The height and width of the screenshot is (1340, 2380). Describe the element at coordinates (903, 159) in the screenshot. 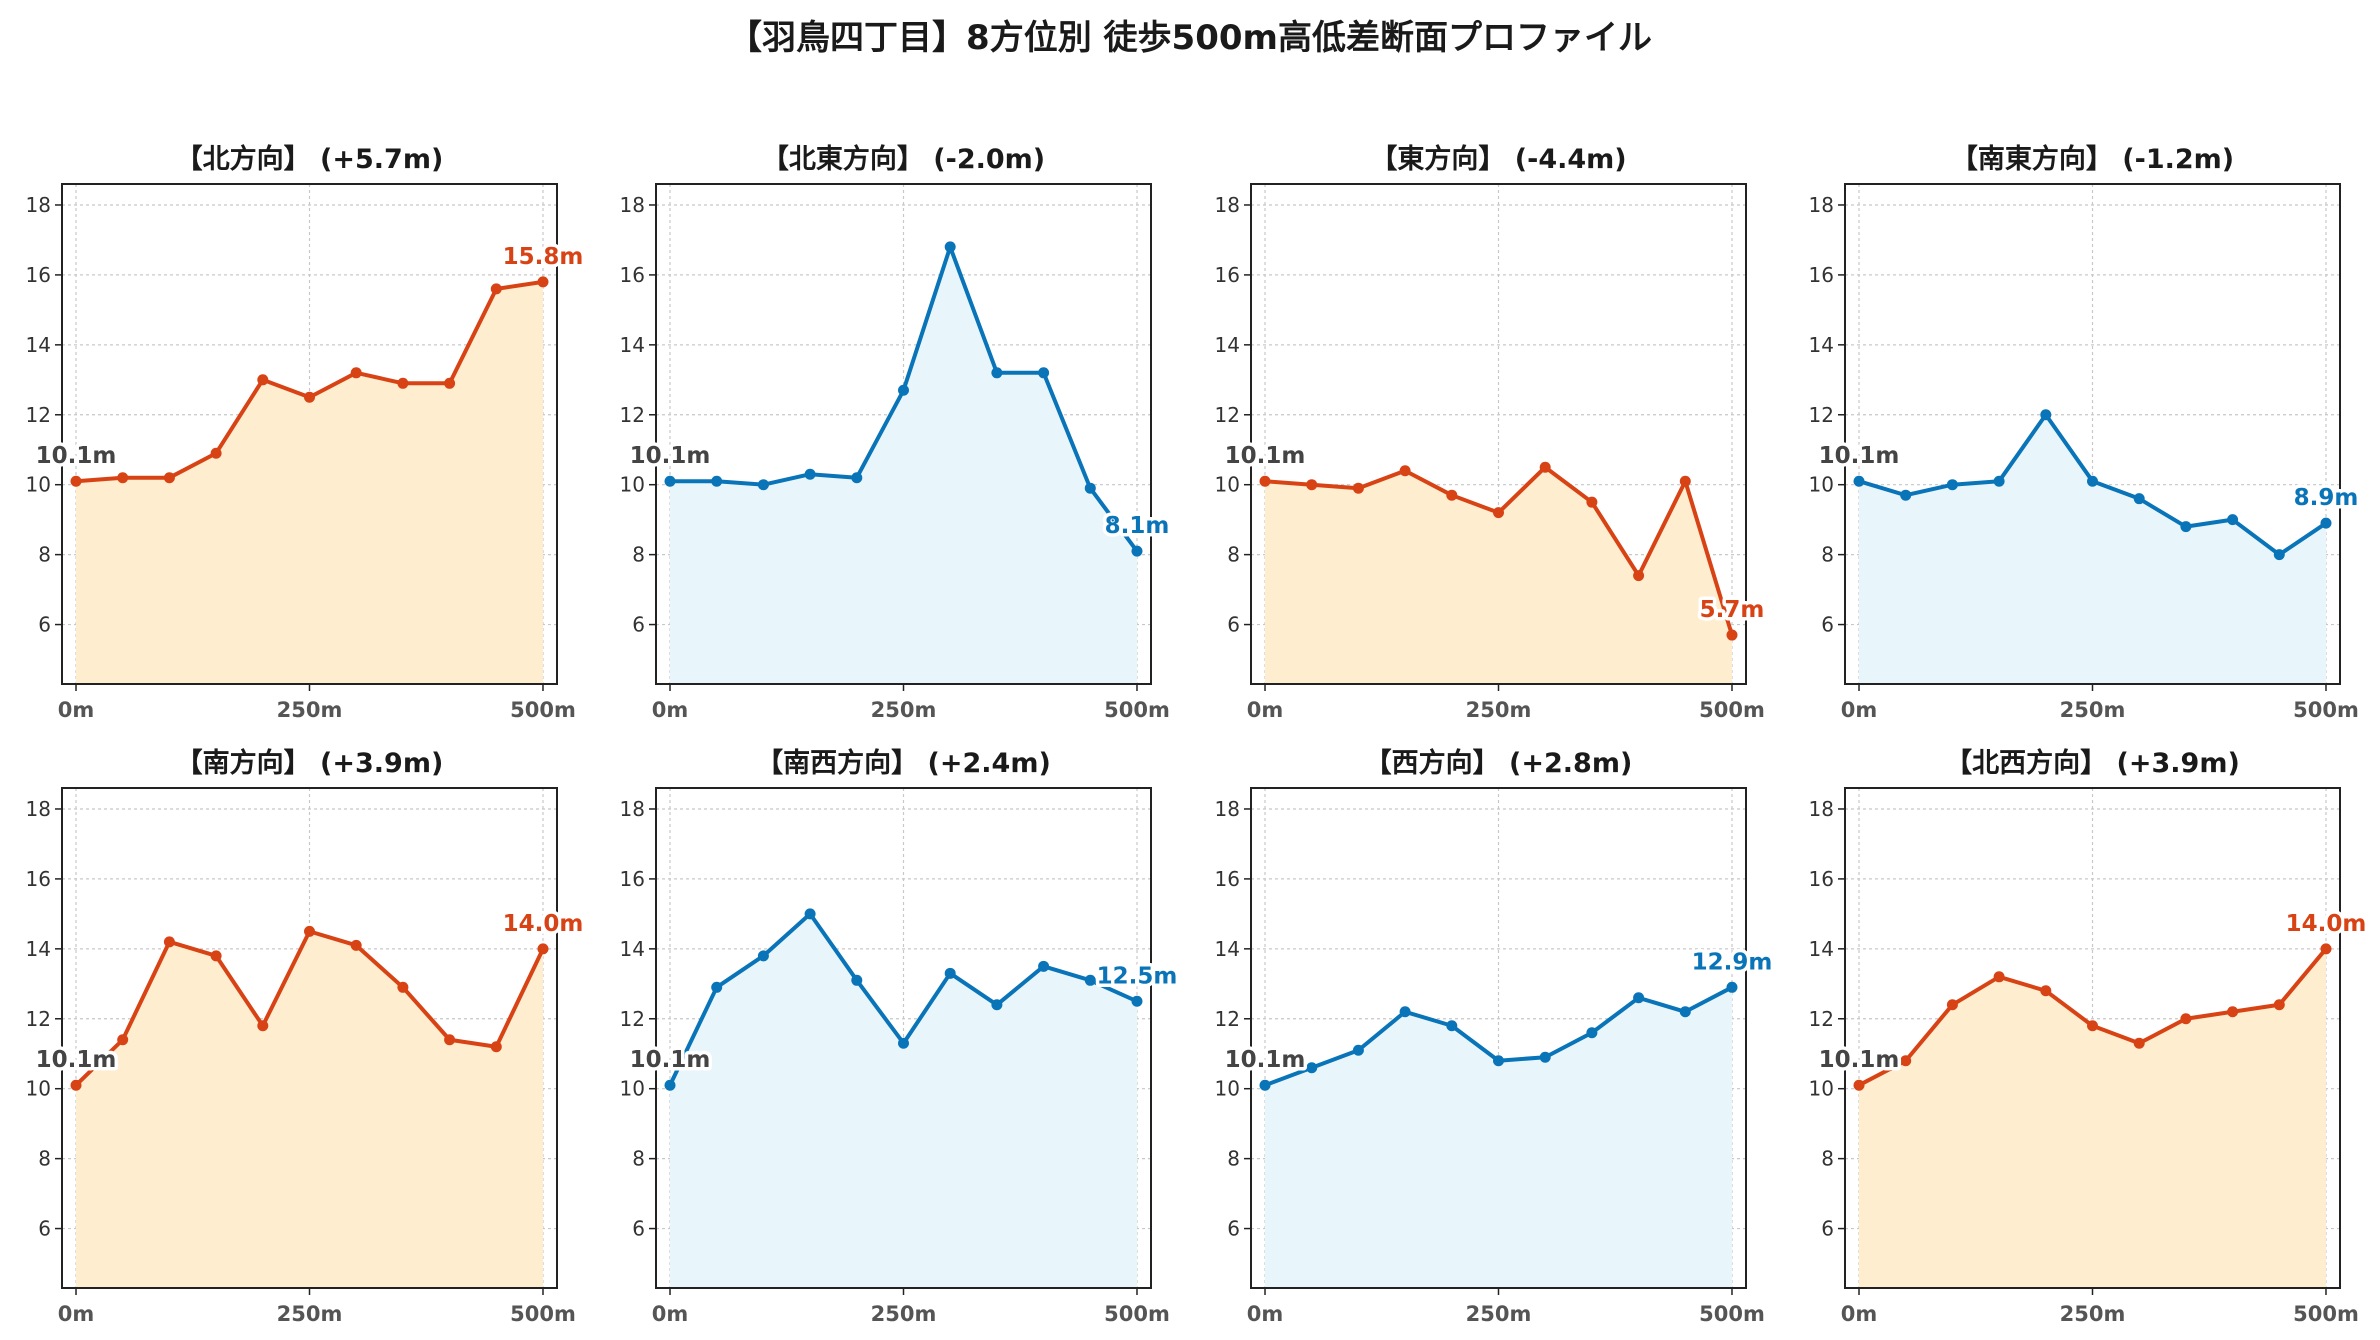

I see `chart-title: 【北東方向】 (-2.0m)` at that location.